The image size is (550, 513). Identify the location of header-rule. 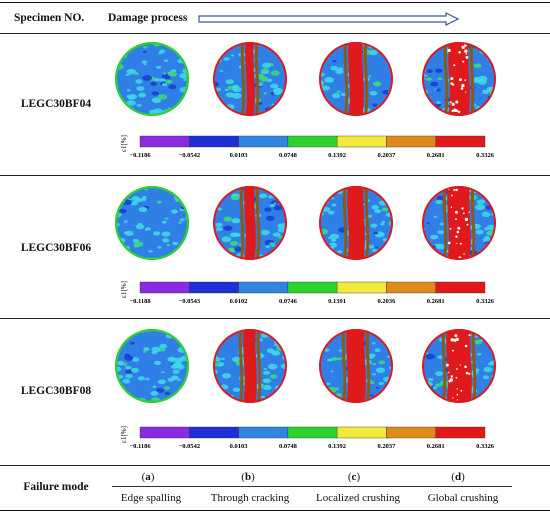
(275, 33).